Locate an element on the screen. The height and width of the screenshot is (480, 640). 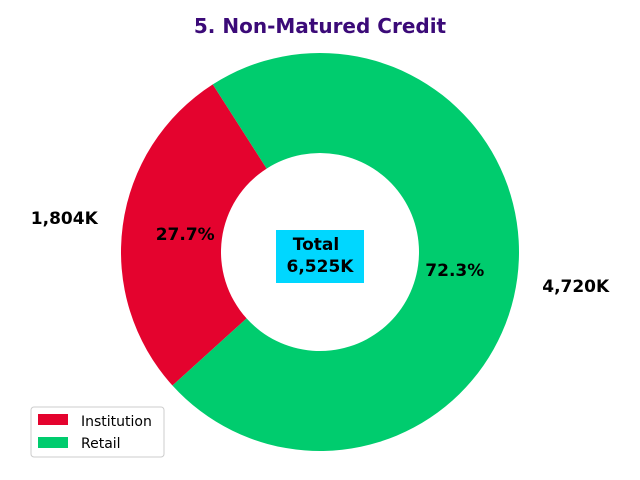
chart-title: 5. Non-Matured Credit is located at coordinates (320, 26).